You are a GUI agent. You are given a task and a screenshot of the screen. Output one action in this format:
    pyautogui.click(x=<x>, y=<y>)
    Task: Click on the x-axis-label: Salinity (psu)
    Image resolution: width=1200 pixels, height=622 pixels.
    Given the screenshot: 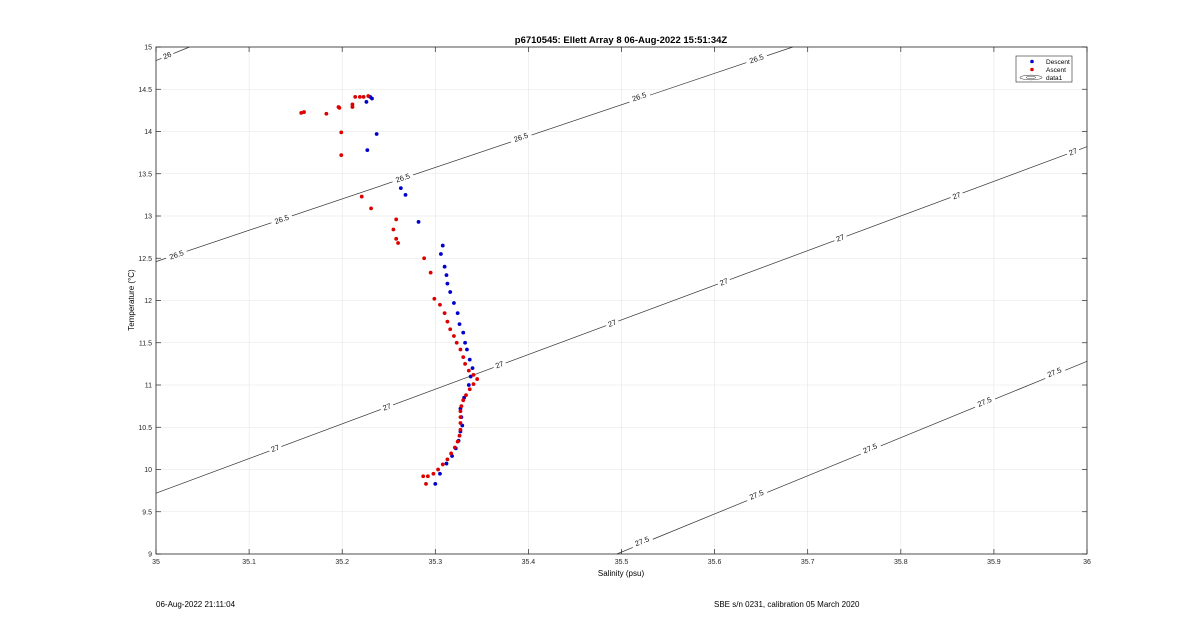 What is the action you would take?
    pyautogui.click(x=621, y=573)
    